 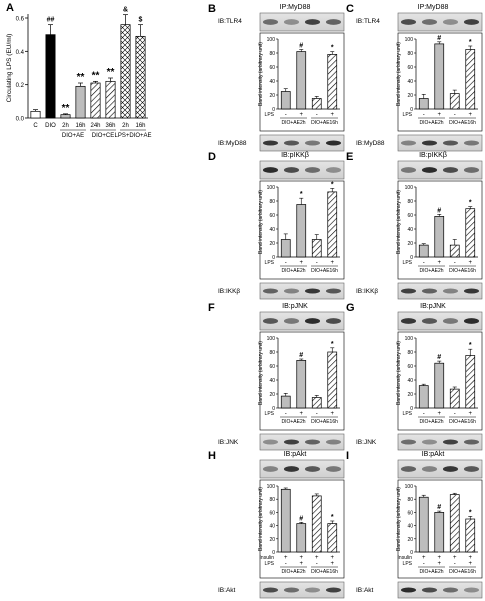 I want to click on x-tick-label: 36h, so click(x=110, y=126).